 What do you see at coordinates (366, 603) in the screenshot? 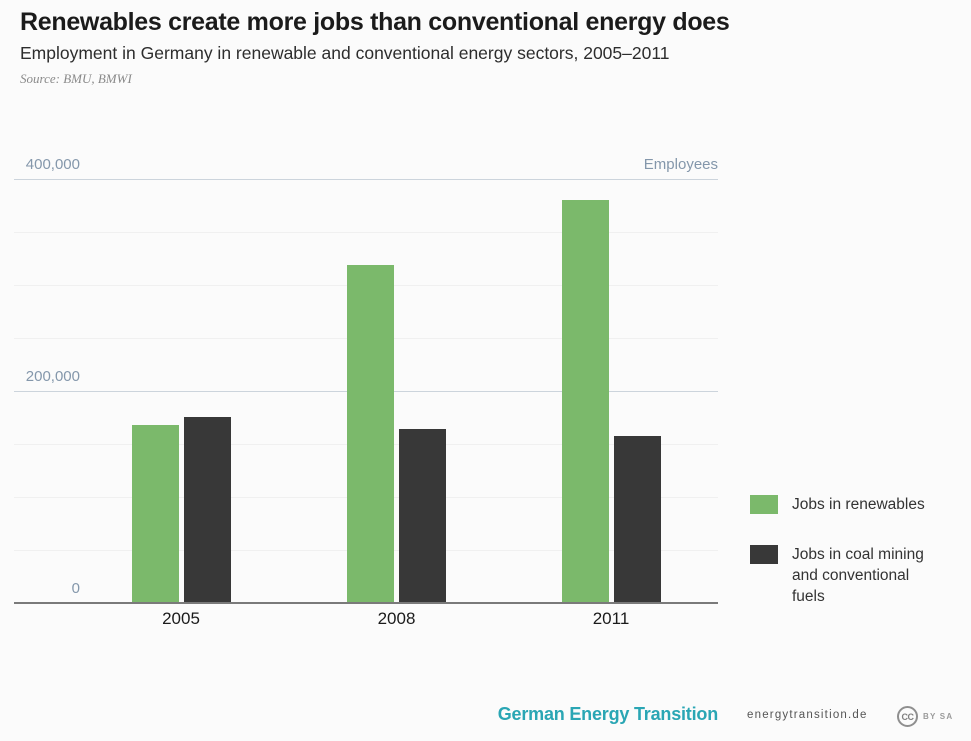
I see `x-axis-line` at bounding box center [366, 603].